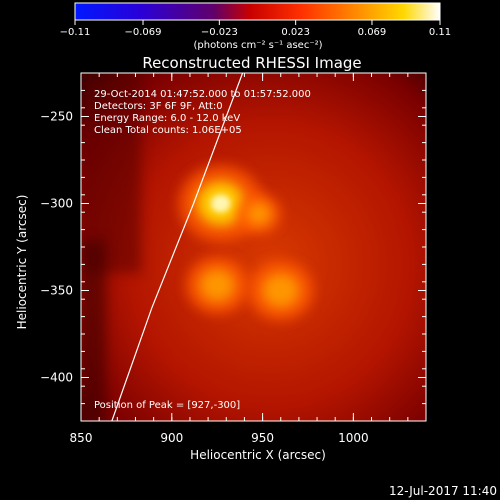 The width and height of the screenshot is (500, 500). I want to click on colorbar-tick-label: 0.023, so click(295, 32).